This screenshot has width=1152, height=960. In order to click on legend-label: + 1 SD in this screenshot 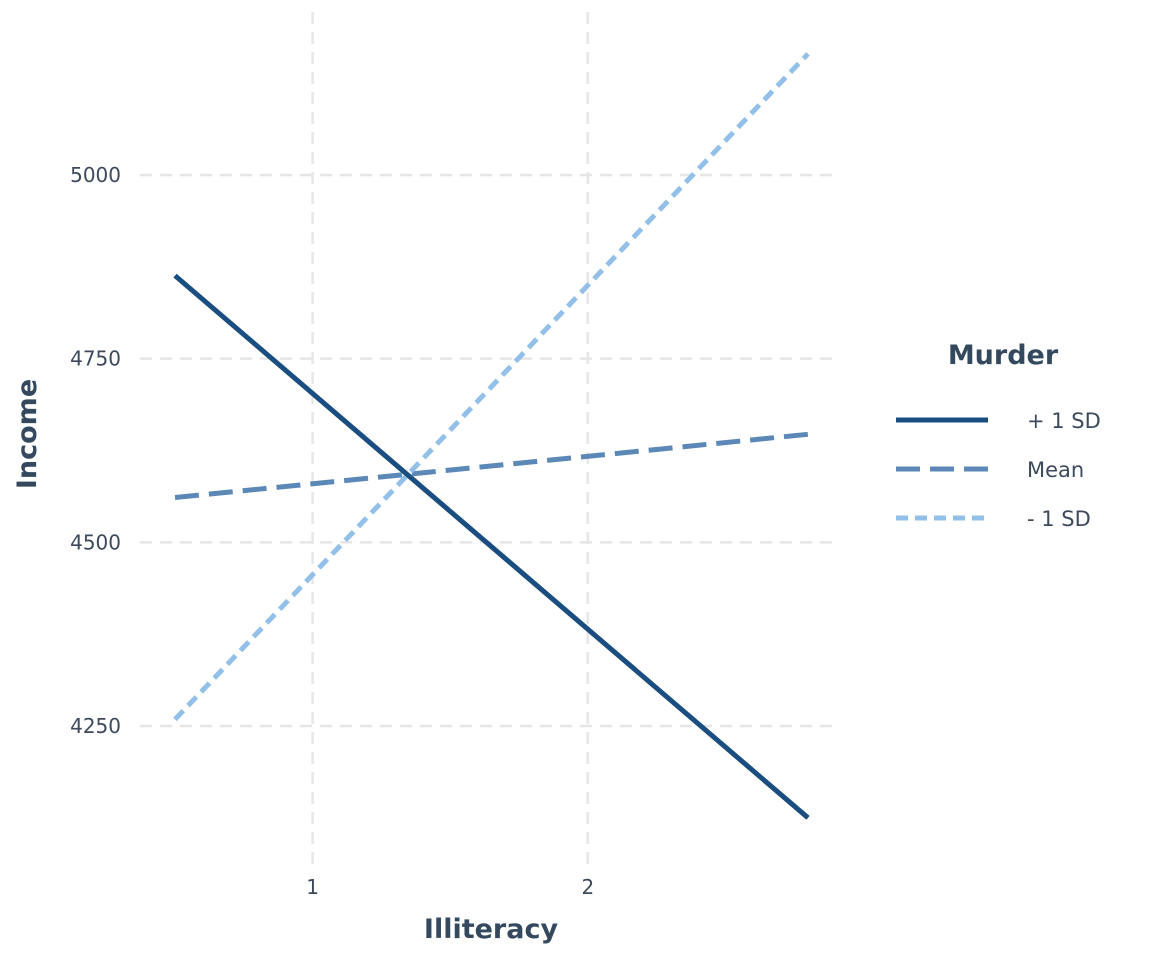, I will do `click(1064, 421)`.